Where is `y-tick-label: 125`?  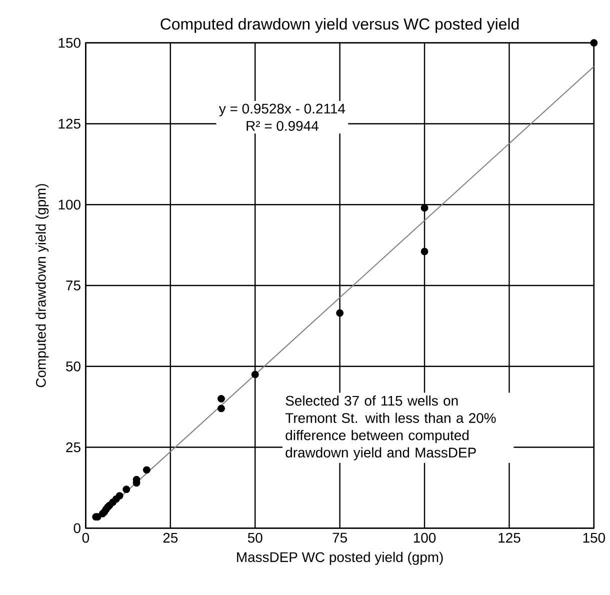
y-tick-label: 125 is located at coordinates (69, 123).